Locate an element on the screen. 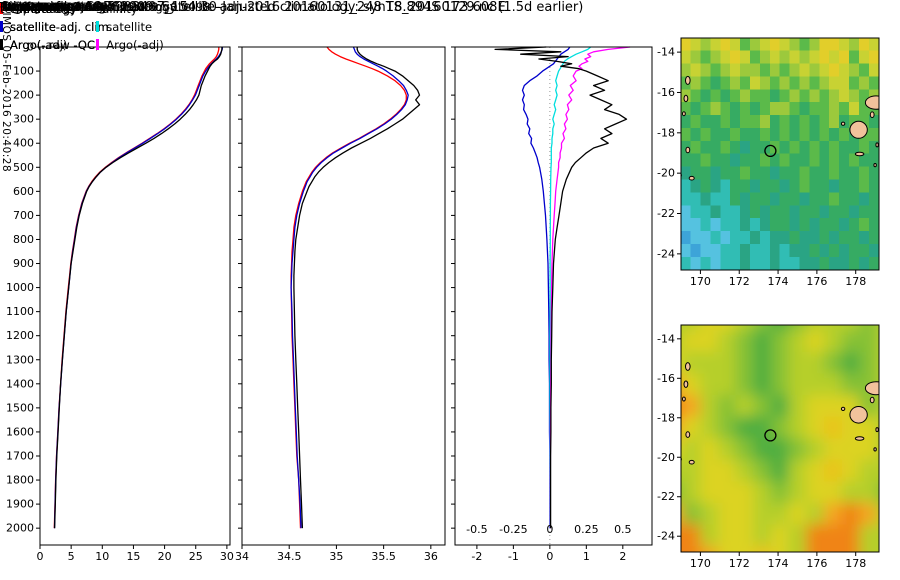 The height and width of the screenshot is (580, 900). depth-tick-label: 400 is located at coordinates (23, 143).